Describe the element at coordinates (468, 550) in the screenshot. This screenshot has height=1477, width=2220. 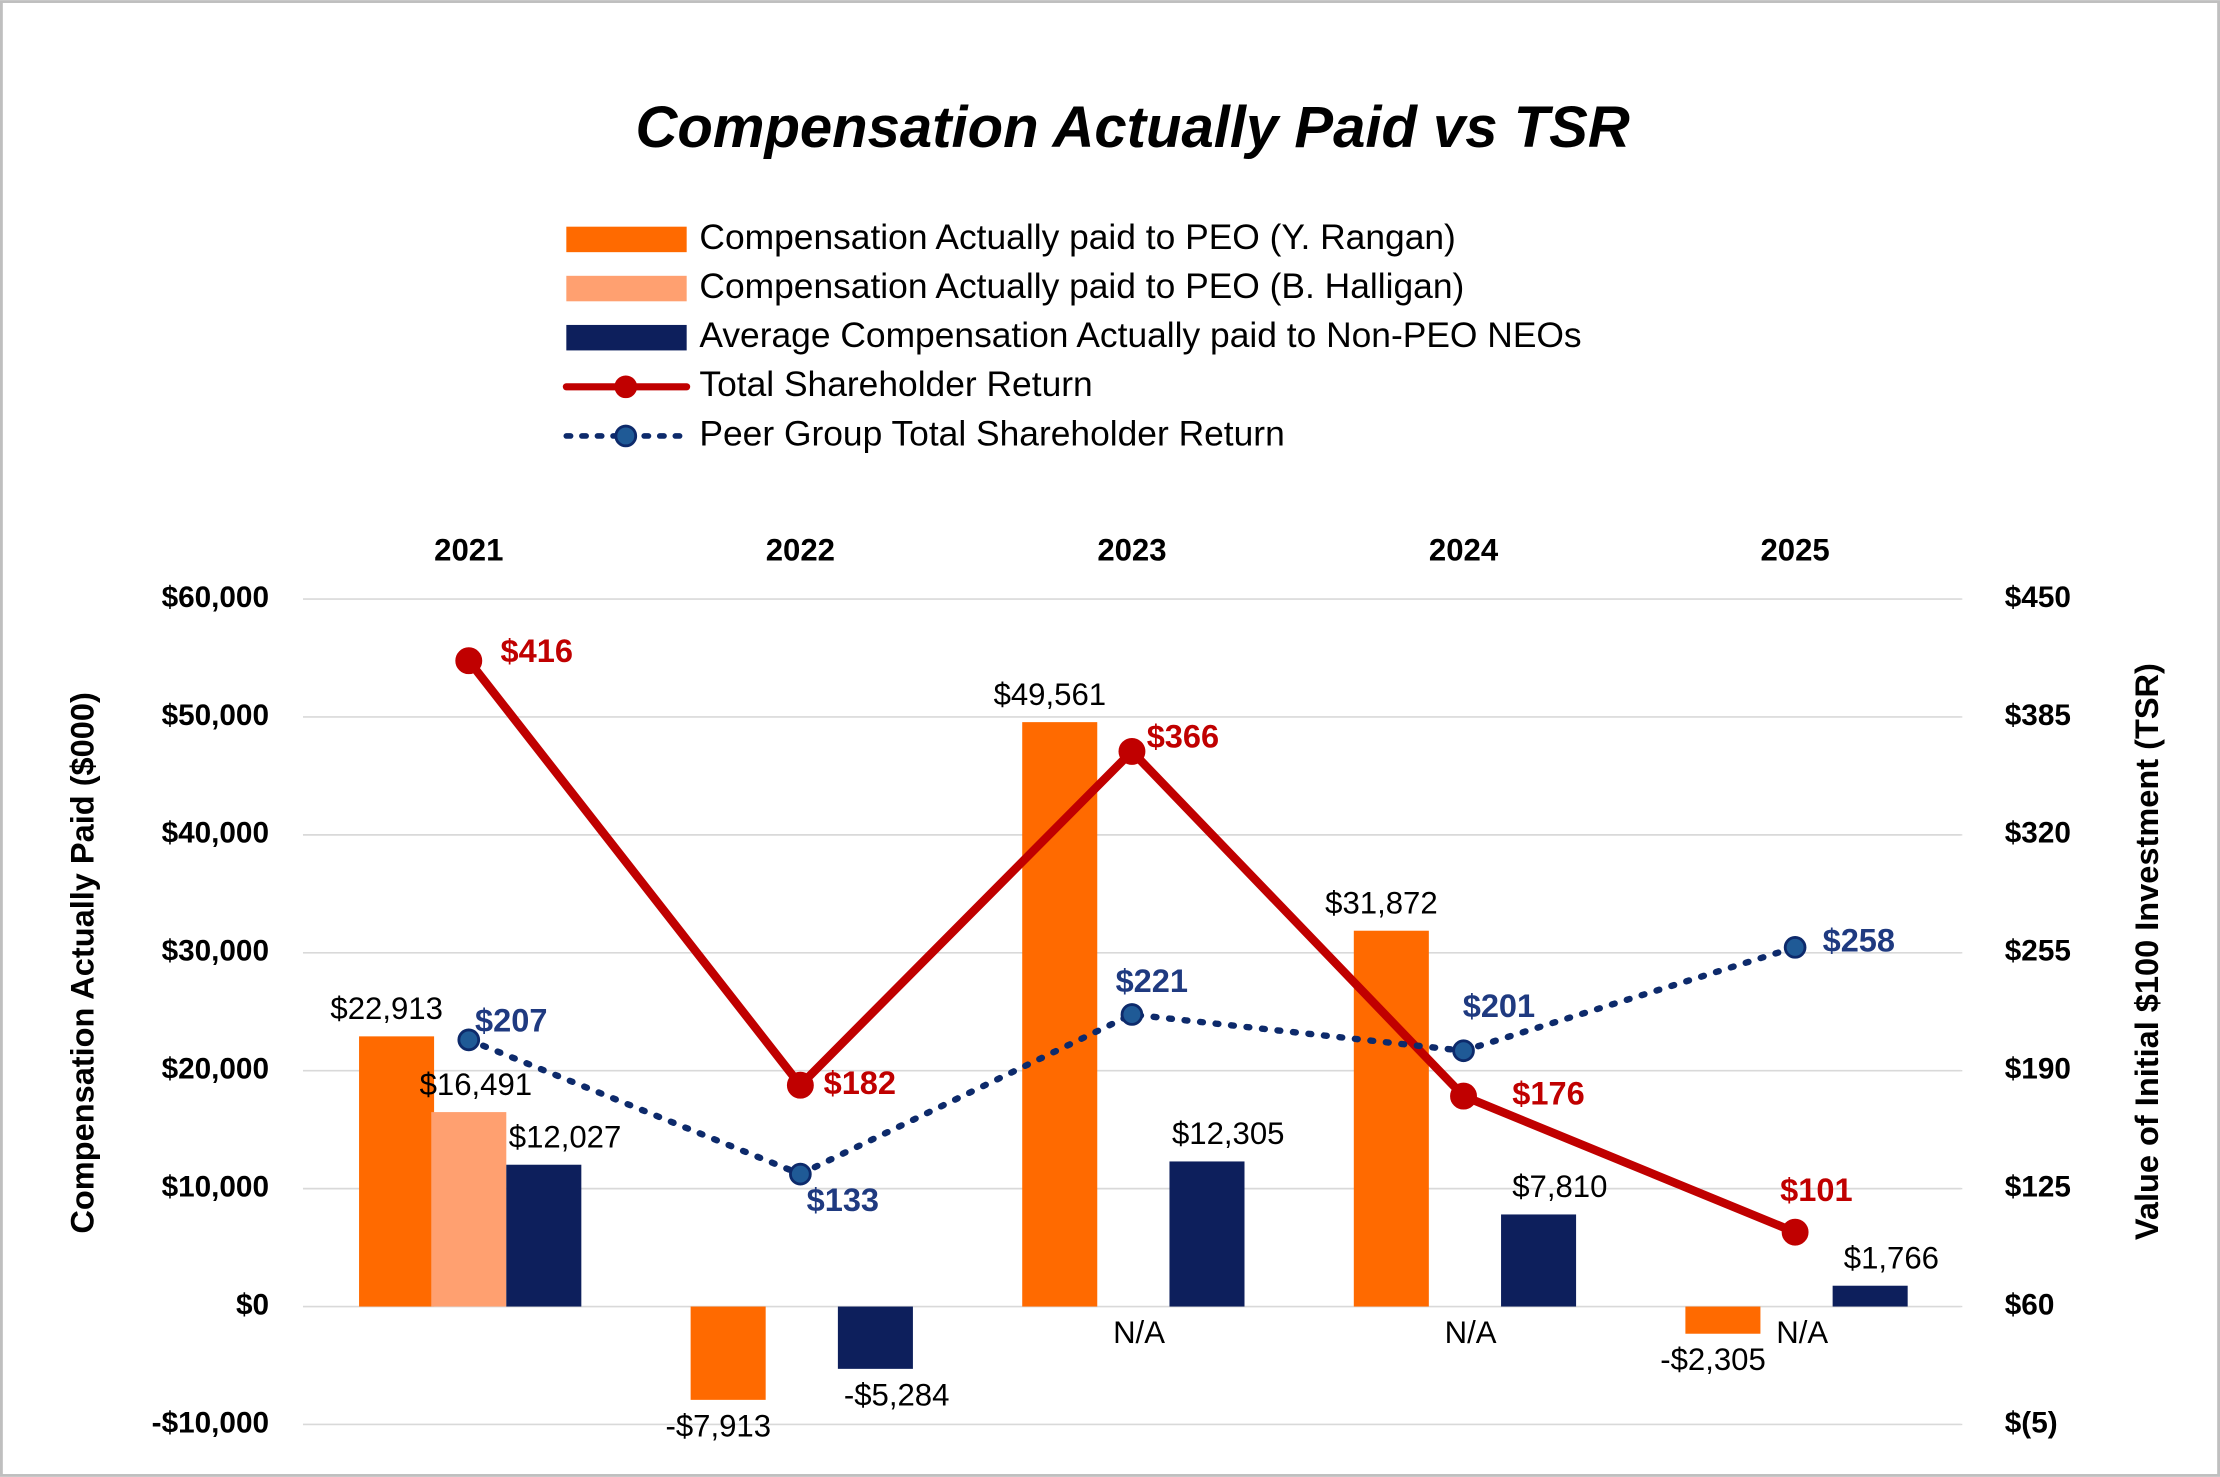
I see `x-tick-label: 2021` at that location.